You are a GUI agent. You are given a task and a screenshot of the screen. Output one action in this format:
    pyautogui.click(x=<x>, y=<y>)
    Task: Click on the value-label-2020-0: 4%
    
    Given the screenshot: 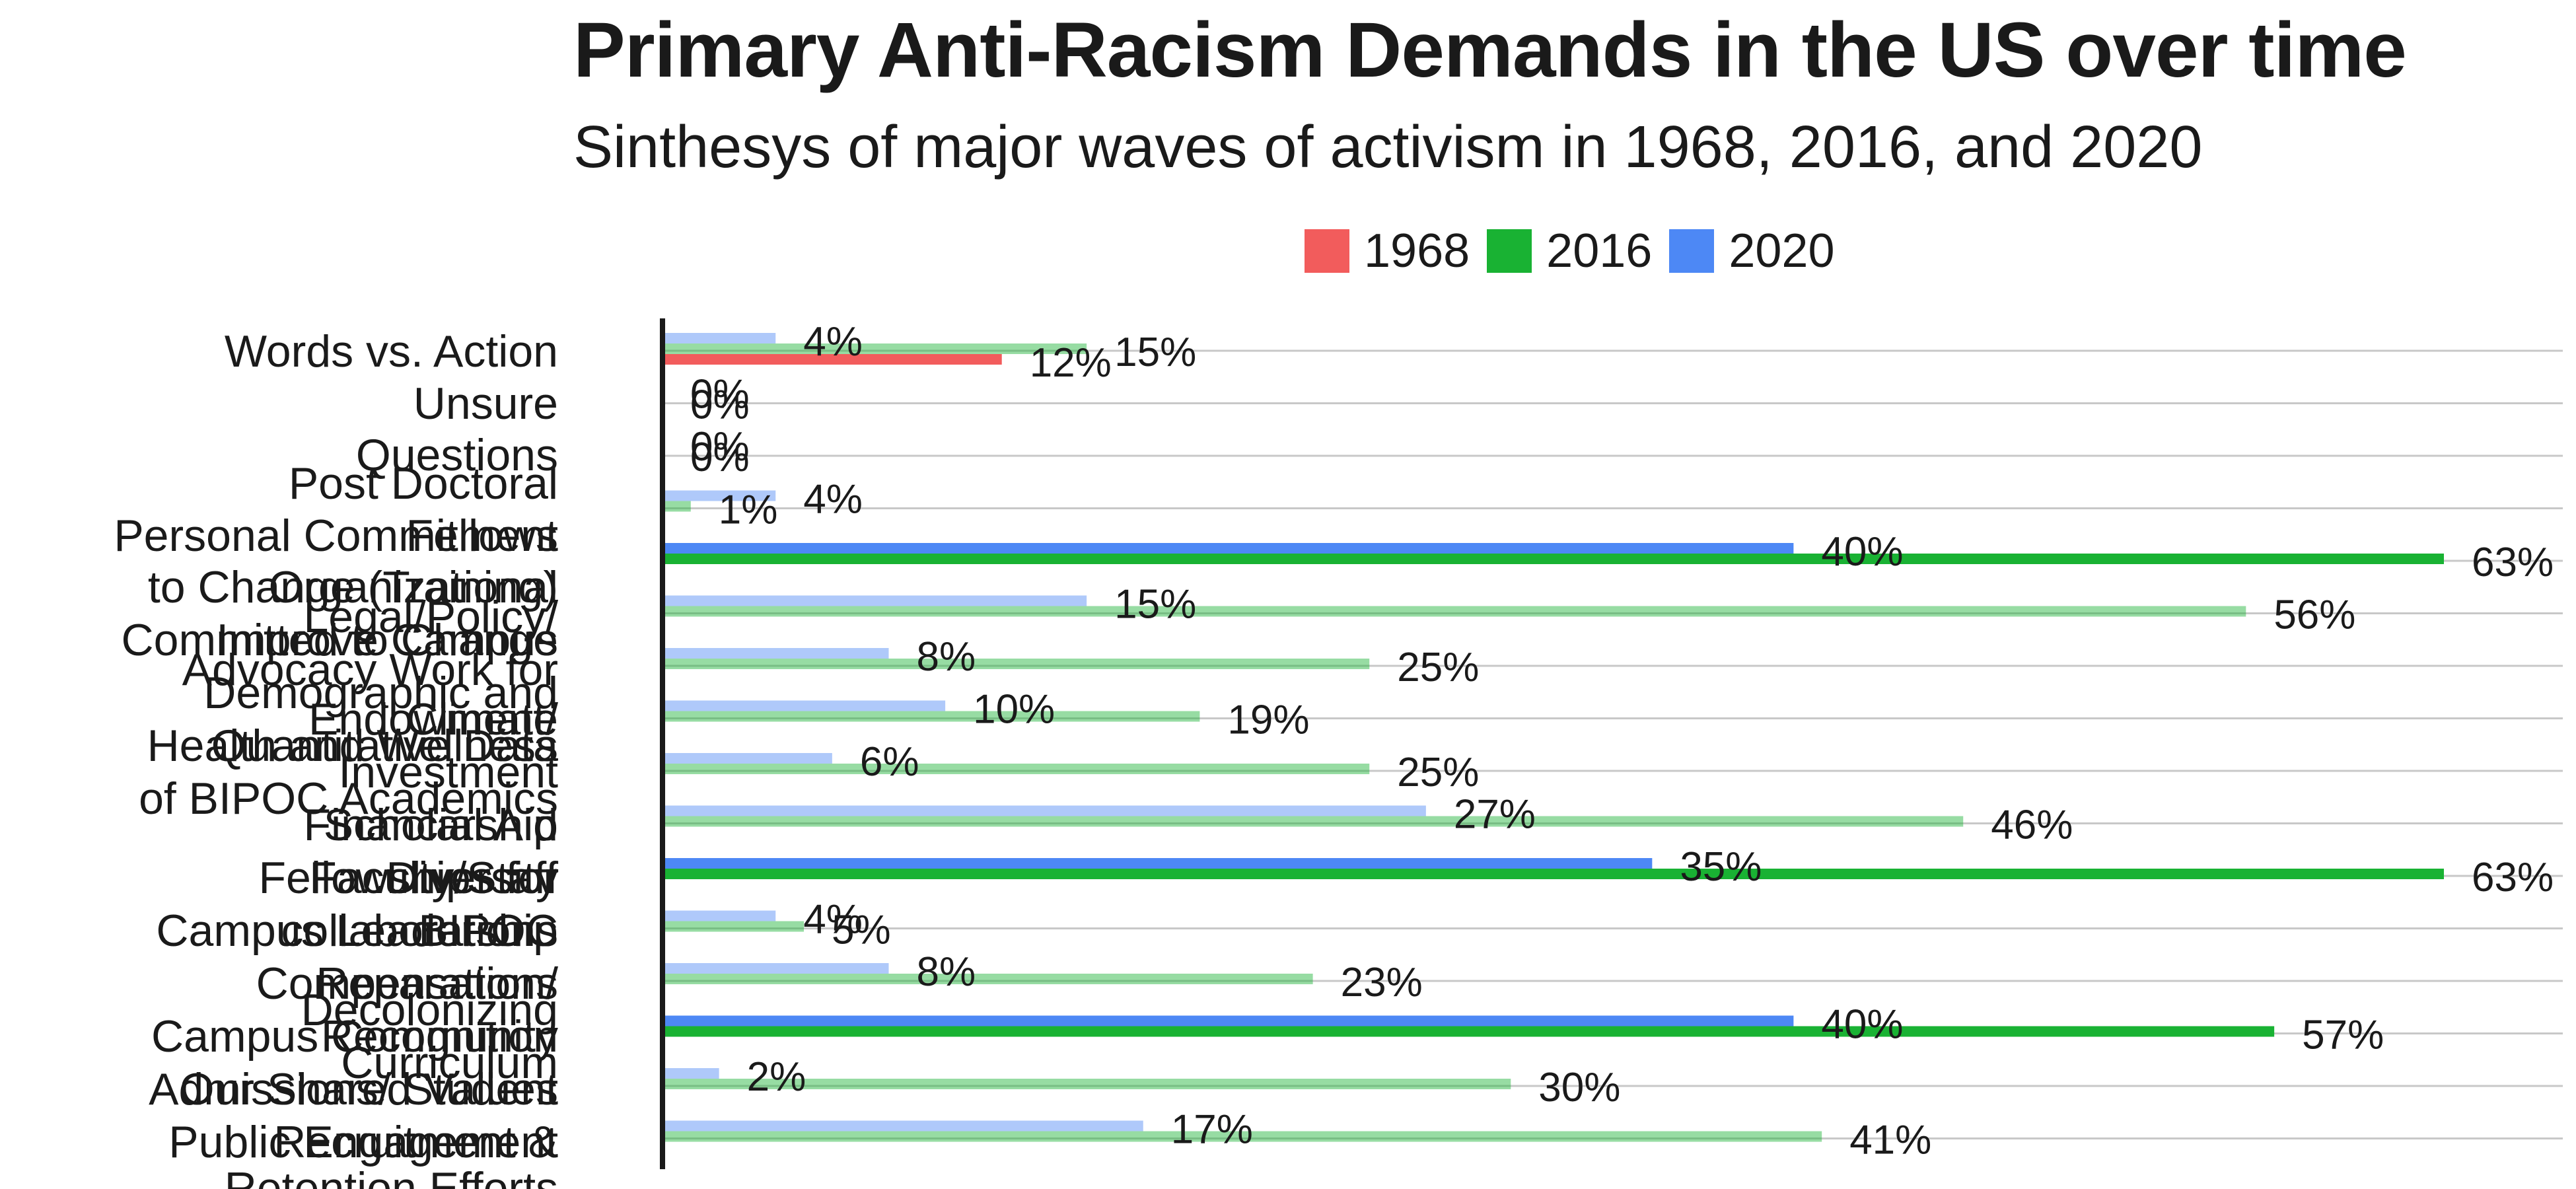 What is the action you would take?
    pyautogui.click(x=833, y=342)
    